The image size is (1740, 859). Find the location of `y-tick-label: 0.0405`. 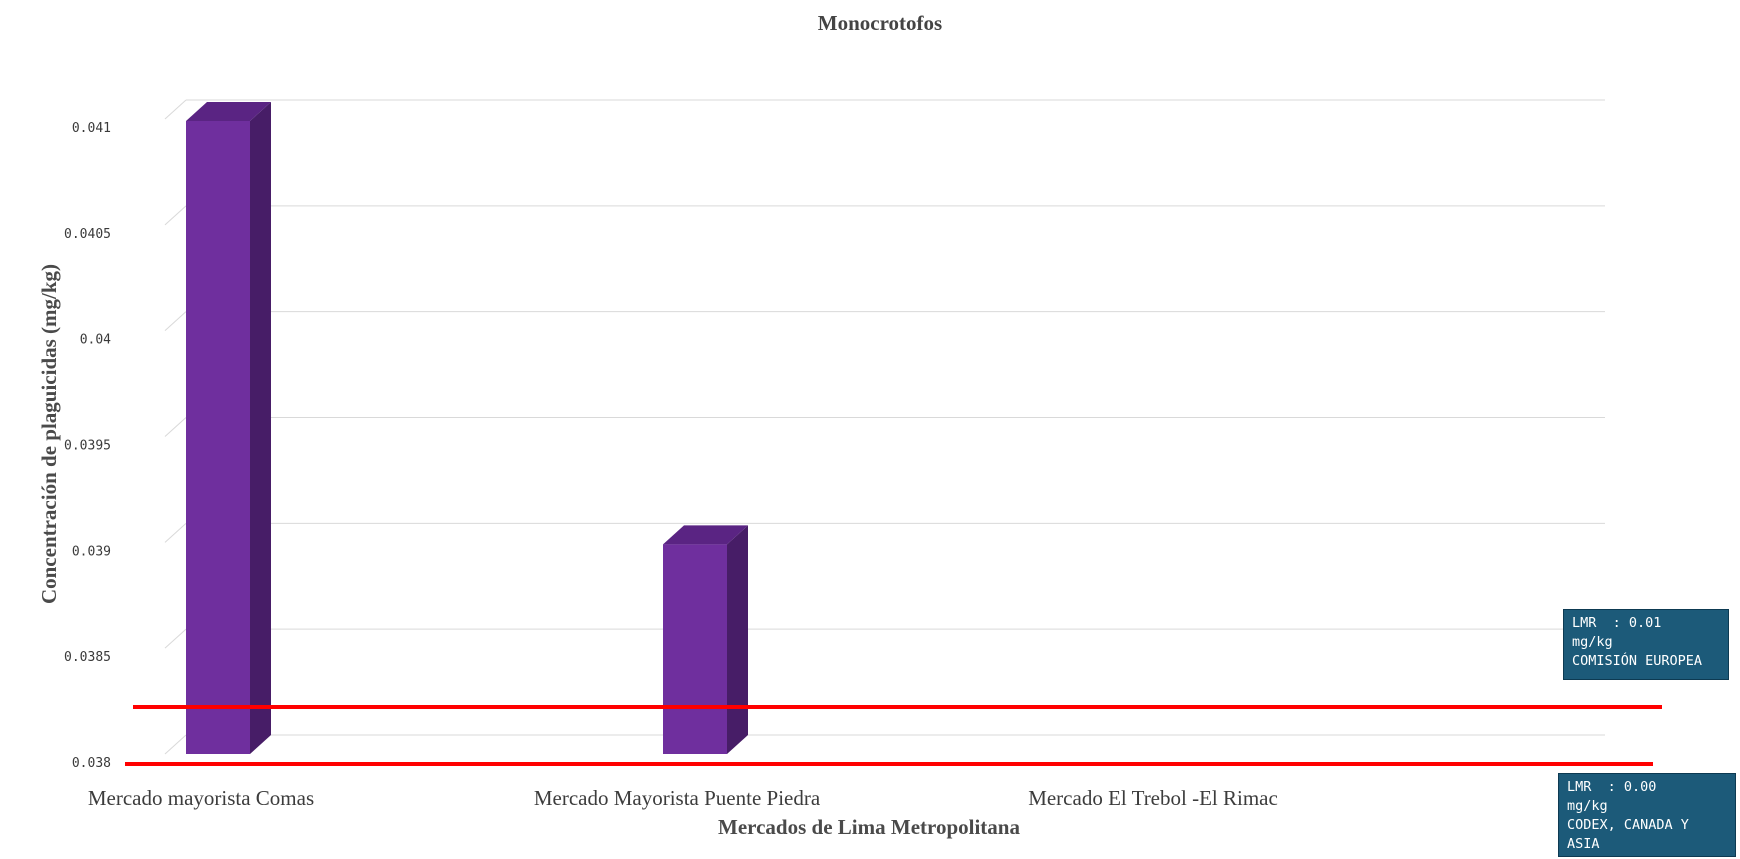

y-tick-label: 0.0405 is located at coordinates (87, 234).